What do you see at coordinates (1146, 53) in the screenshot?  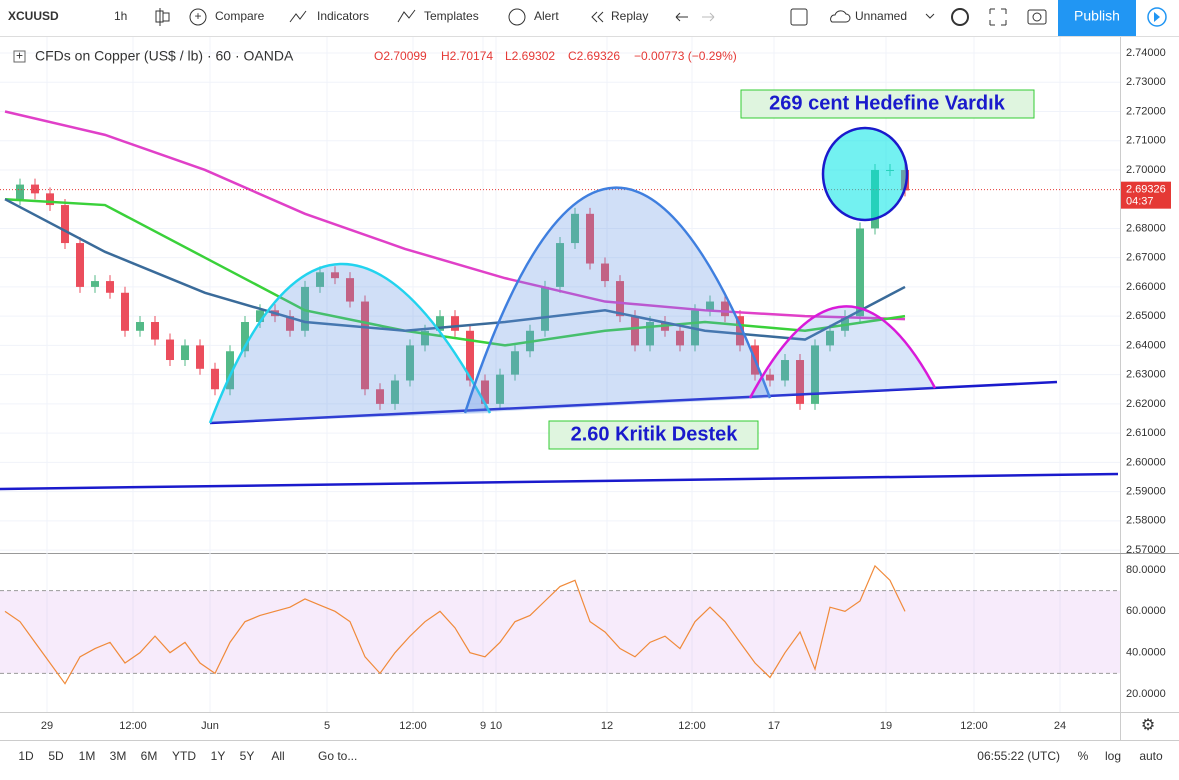 I see `price-tick-label: 2.74000` at bounding box center [1146, 53].